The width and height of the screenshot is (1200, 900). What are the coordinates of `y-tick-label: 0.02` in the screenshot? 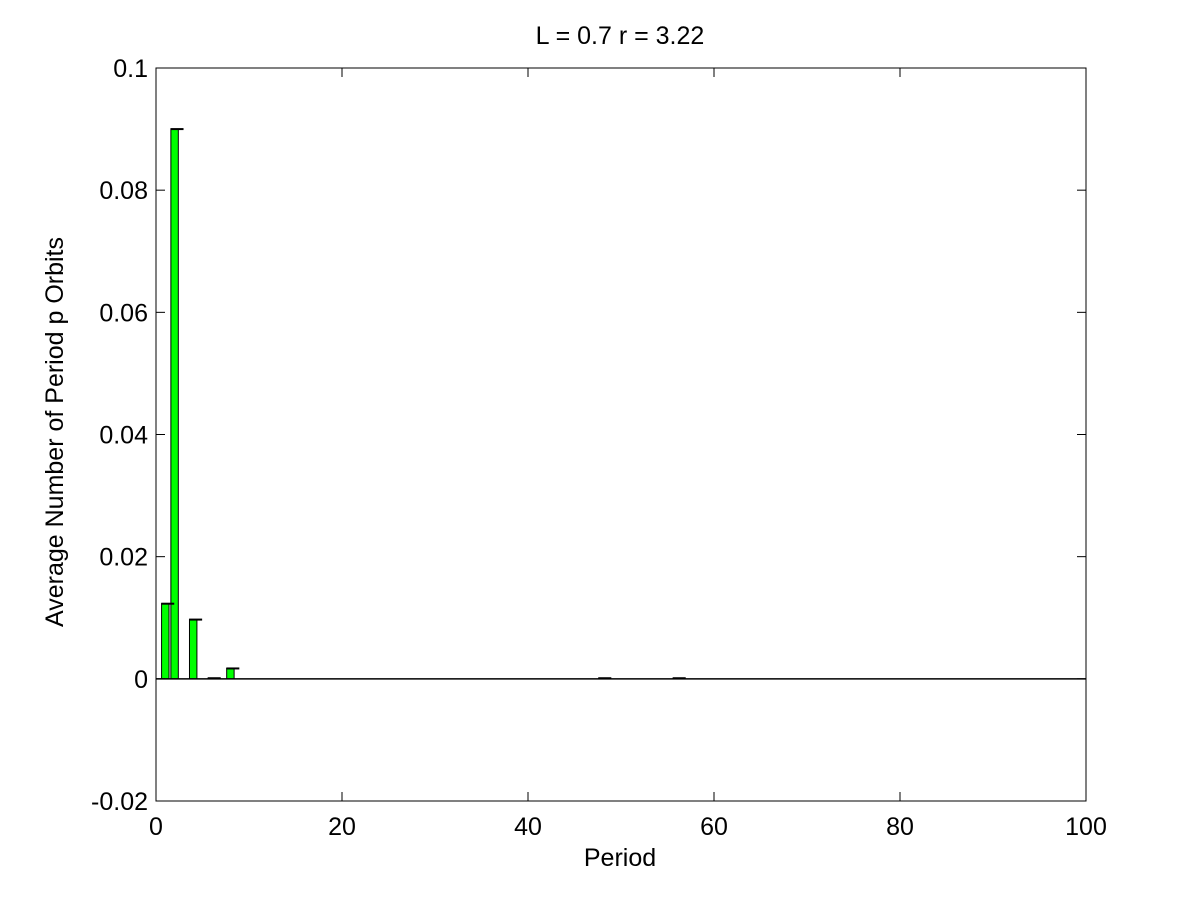 It's located at (123, 558).